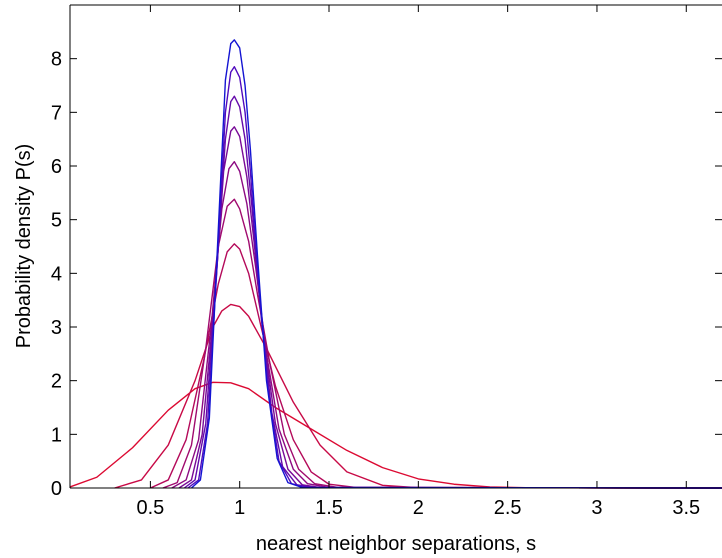 This screenshot has width=722, height=558. I want to click on y-tick-label: 3, so click(56, 328).